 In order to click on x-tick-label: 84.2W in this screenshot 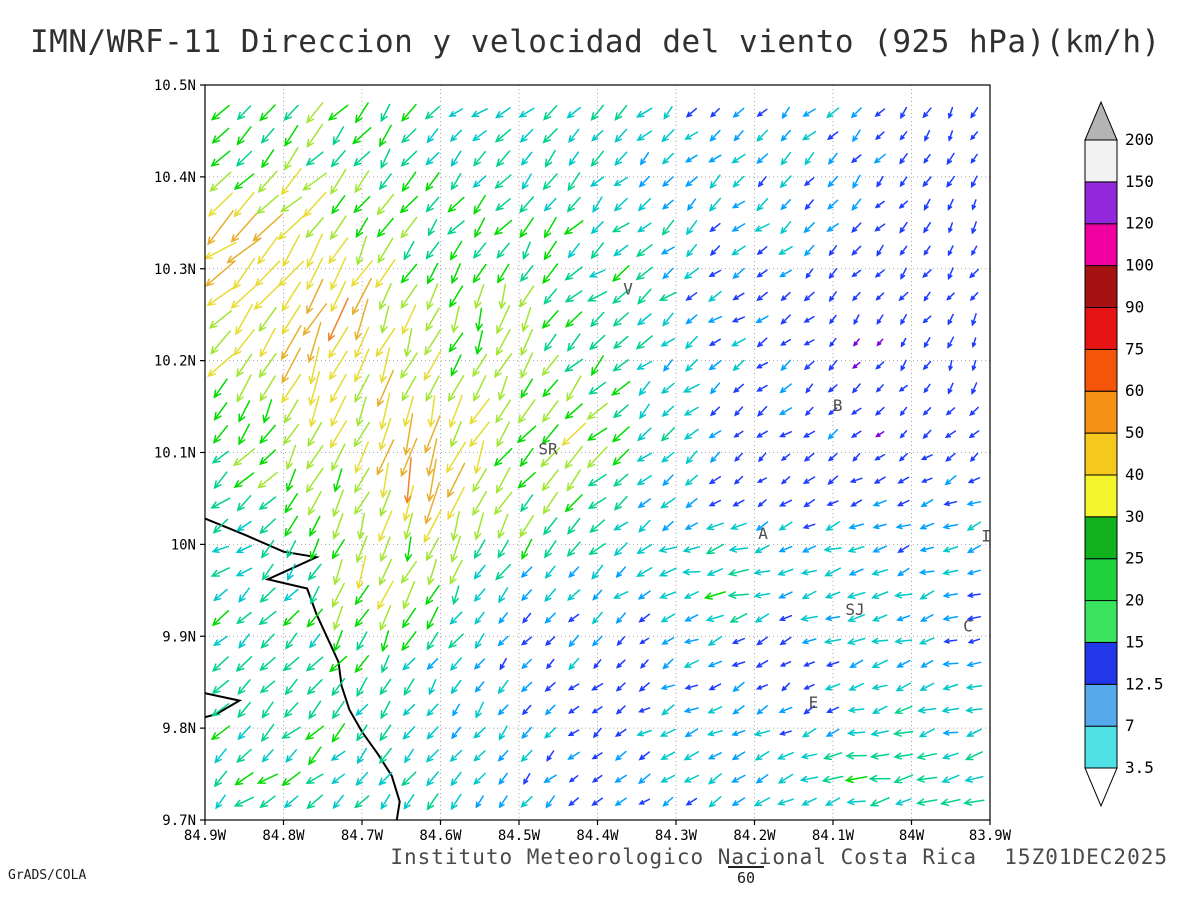, I will do `click(754, 836)`.